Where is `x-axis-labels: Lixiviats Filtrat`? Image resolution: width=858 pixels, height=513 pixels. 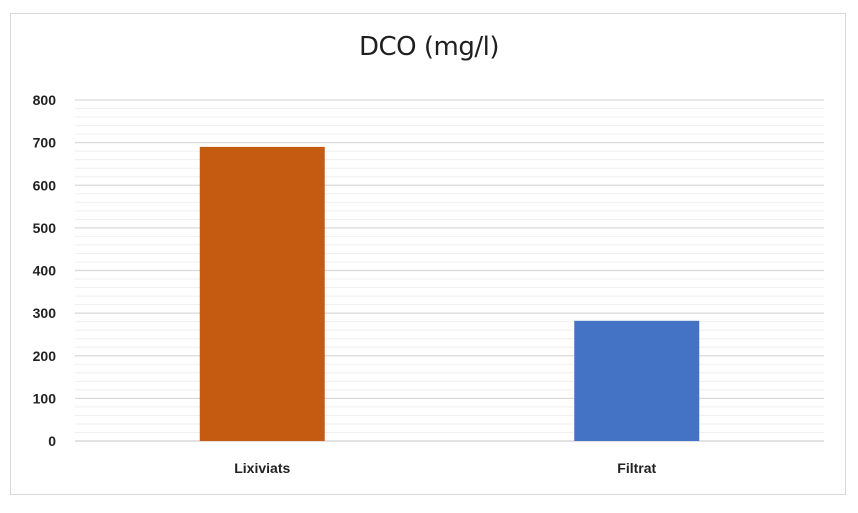
x-axis-labels: Lixiviats Filtrat is located at coordinates (445, 468).